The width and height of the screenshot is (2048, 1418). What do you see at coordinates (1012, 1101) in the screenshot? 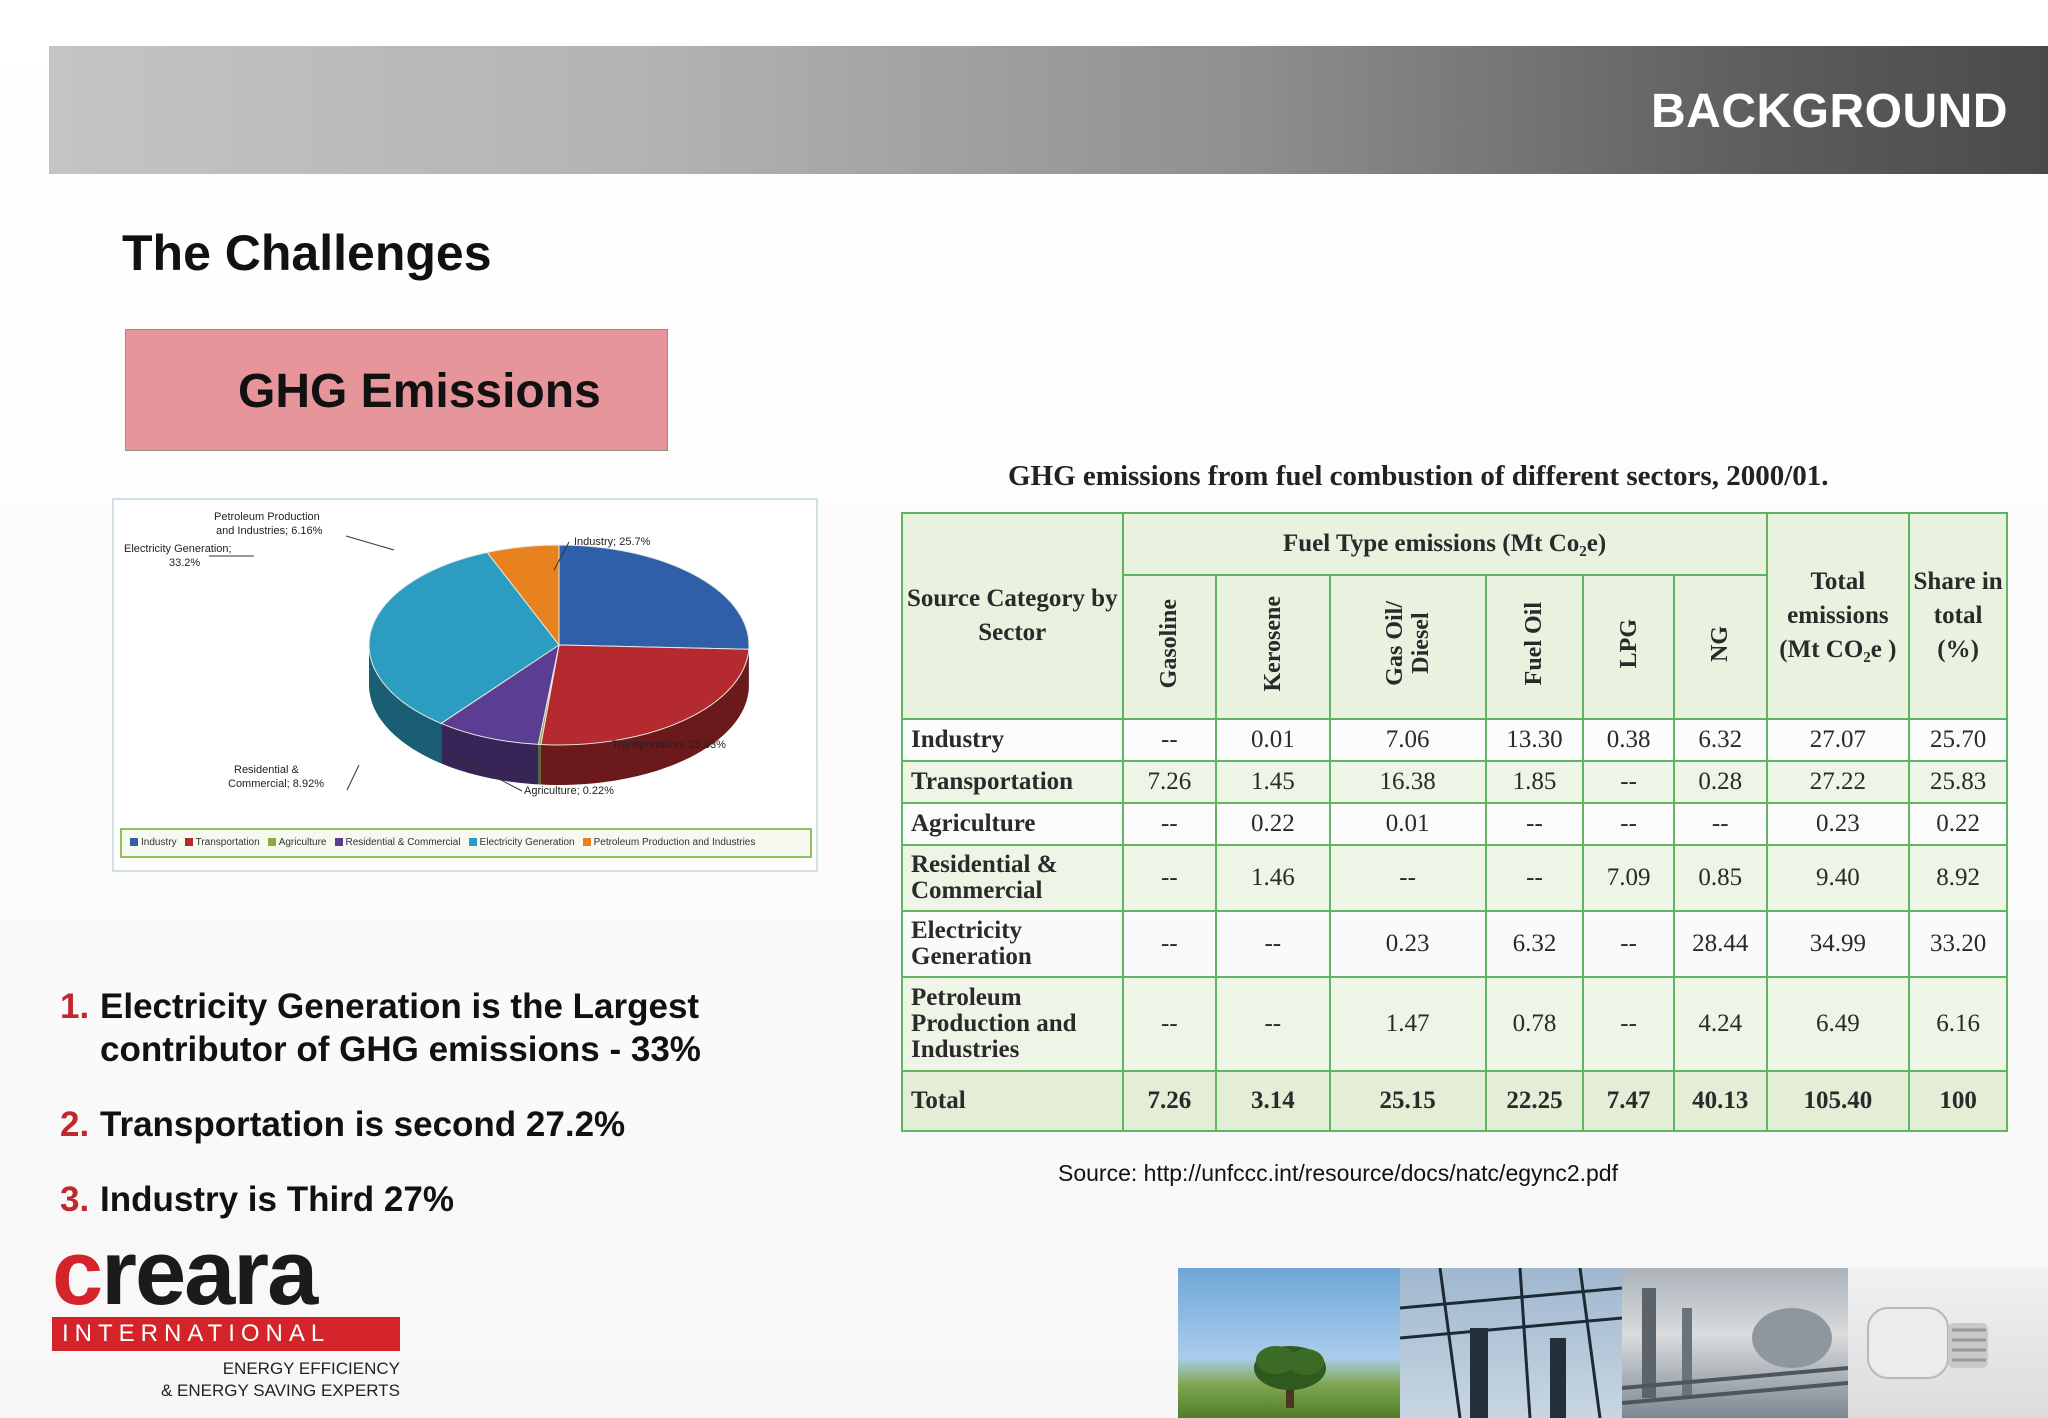
I see `table-cell-sector: Total` at bounding box center [1012, 1101].